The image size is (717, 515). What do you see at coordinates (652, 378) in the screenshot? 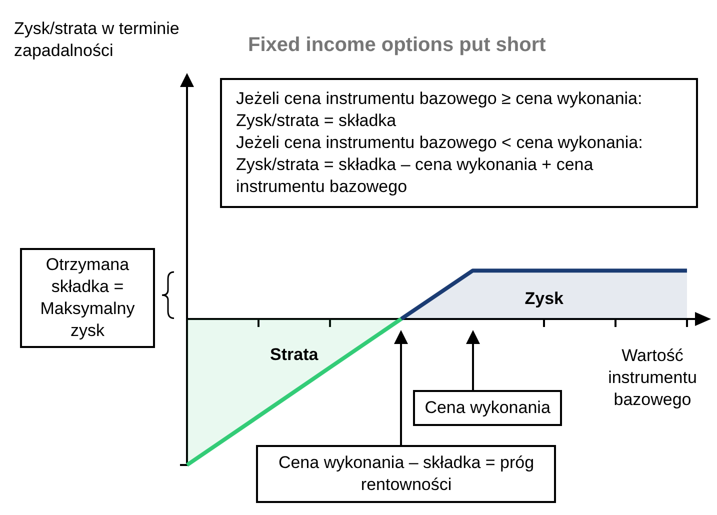
I see `x-axis-title: Wartość instrumentu bazowego` at bounding box center [652, 378].